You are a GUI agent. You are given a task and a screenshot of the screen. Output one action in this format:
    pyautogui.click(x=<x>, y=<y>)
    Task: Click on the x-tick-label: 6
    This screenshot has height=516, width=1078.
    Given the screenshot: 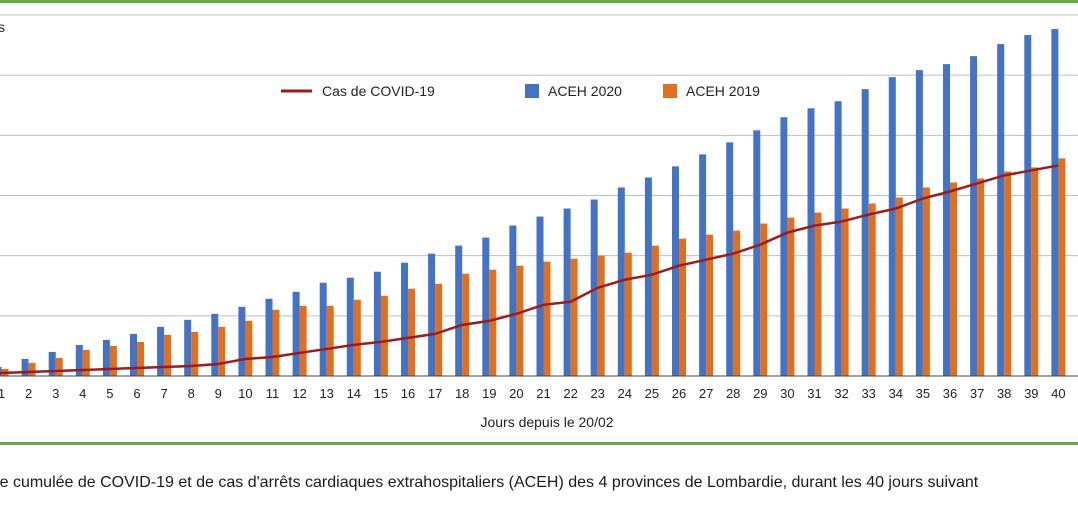 What is the action you would take?
    pyautogui.click(x=136, y=393)
    